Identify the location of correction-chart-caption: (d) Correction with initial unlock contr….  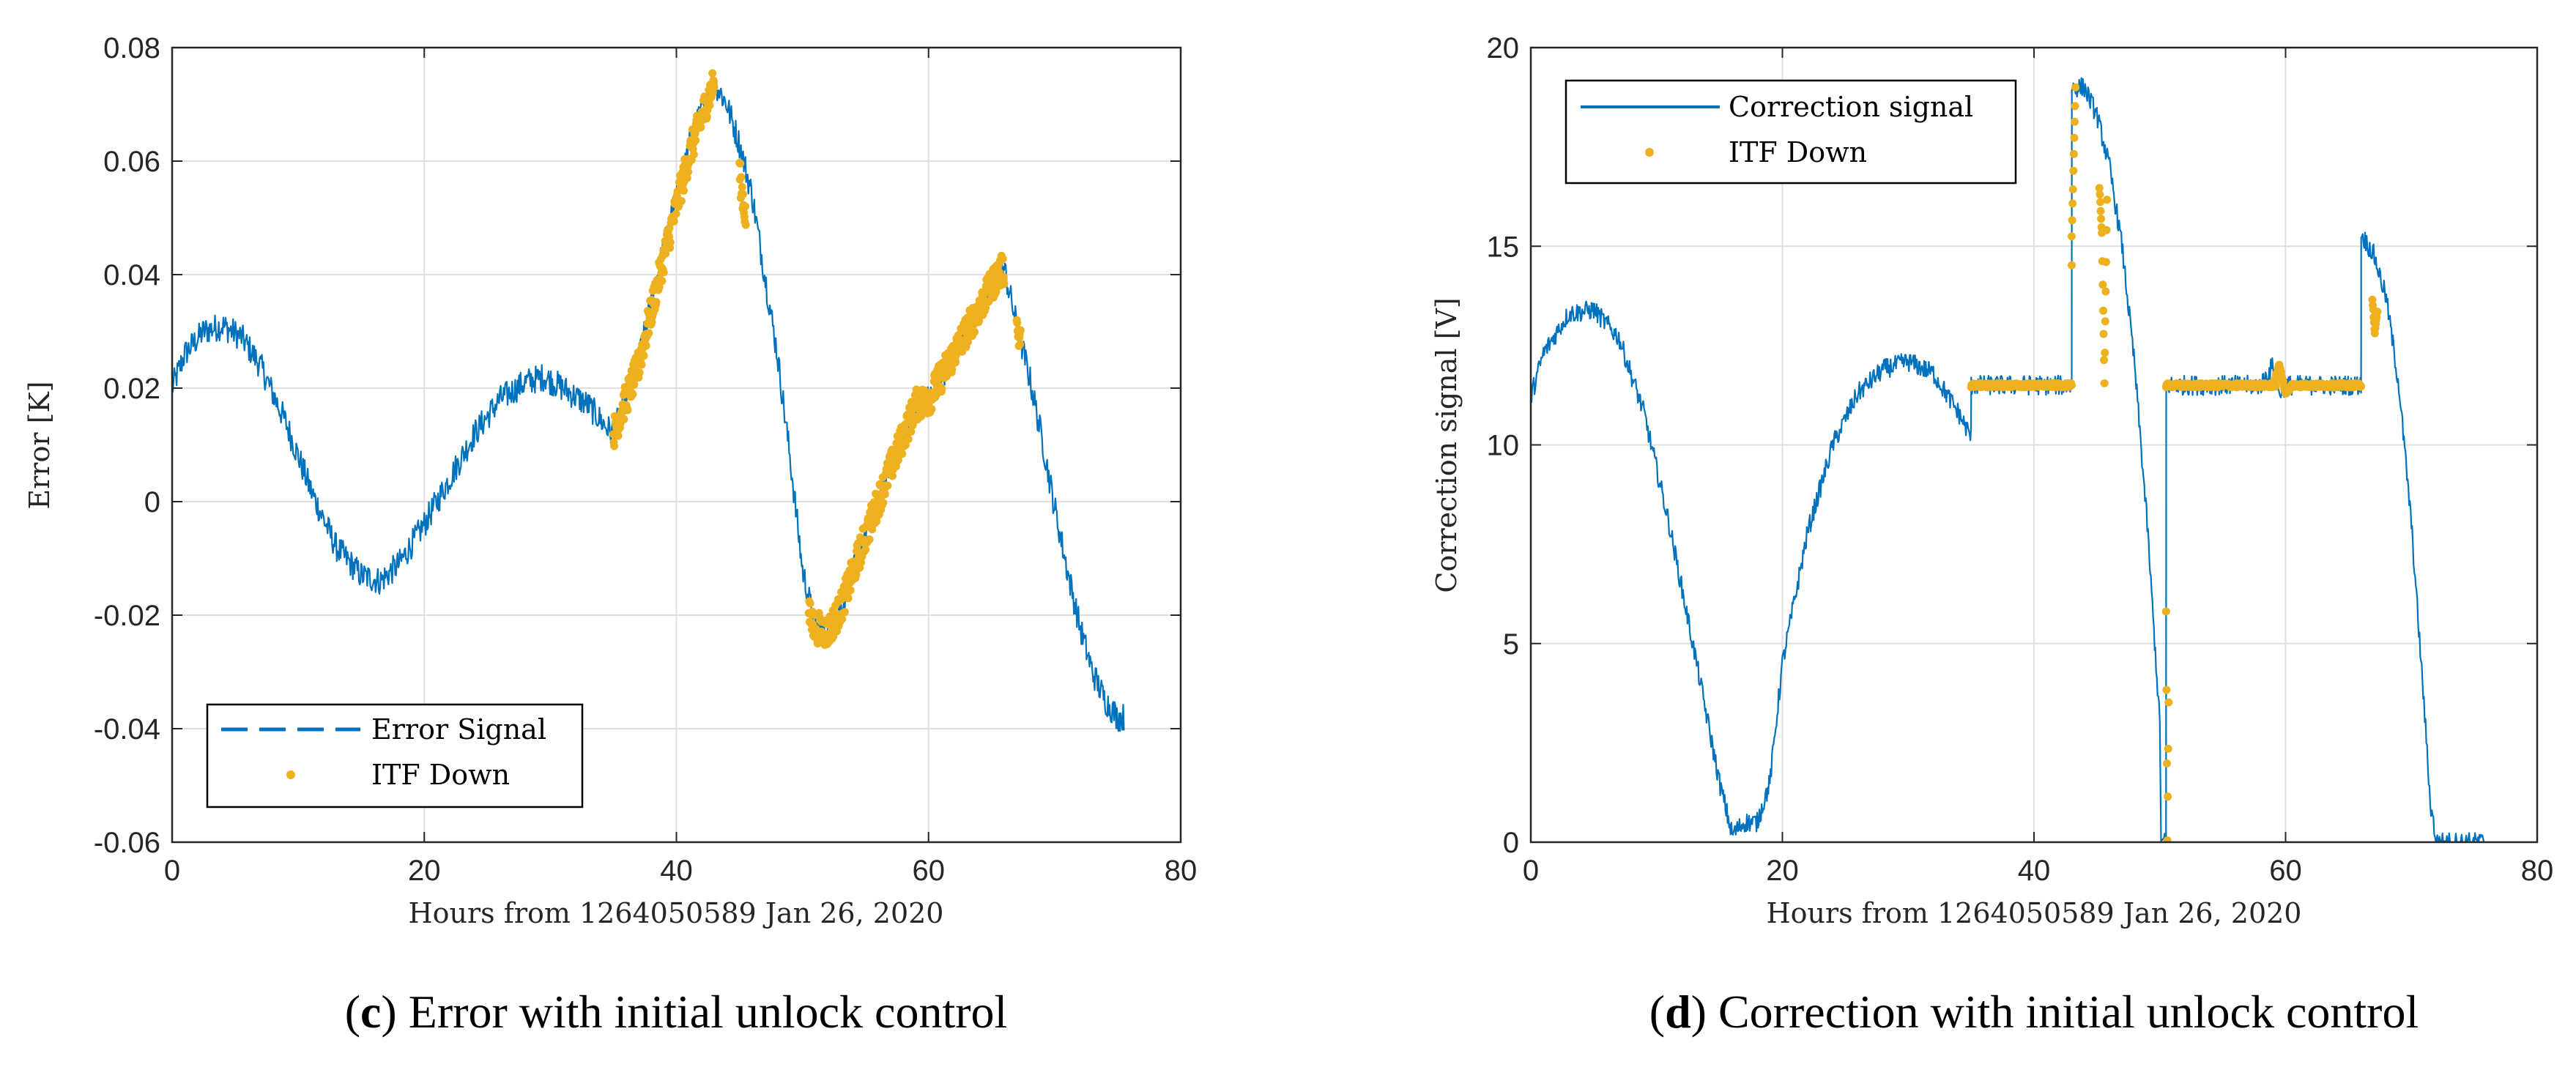
(2034, 1012).